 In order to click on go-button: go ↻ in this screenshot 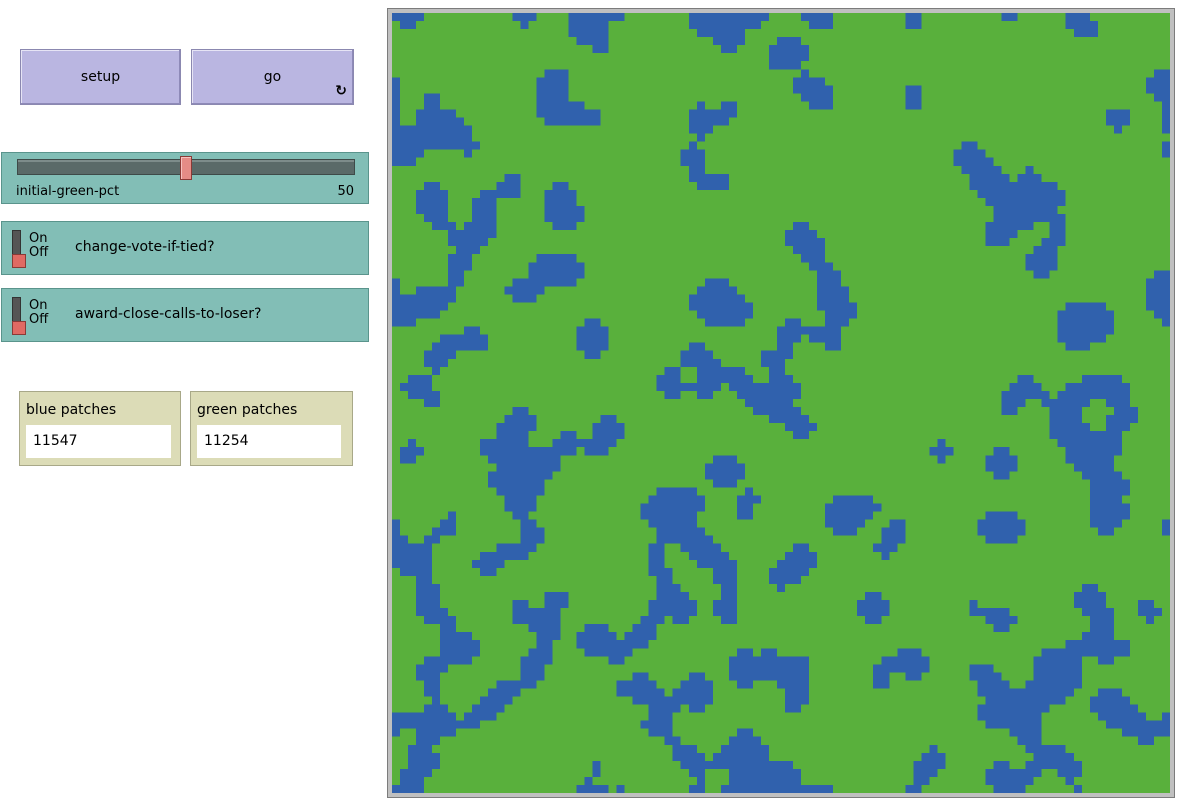, I will do `click(272, 77)`.